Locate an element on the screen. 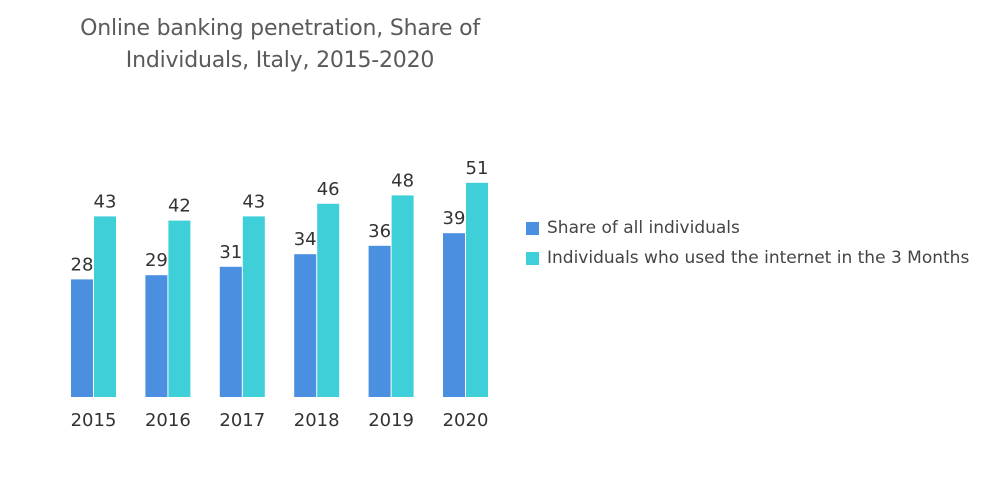  data-label-2015-series-2: 43 is located at coordinates (105, 201).